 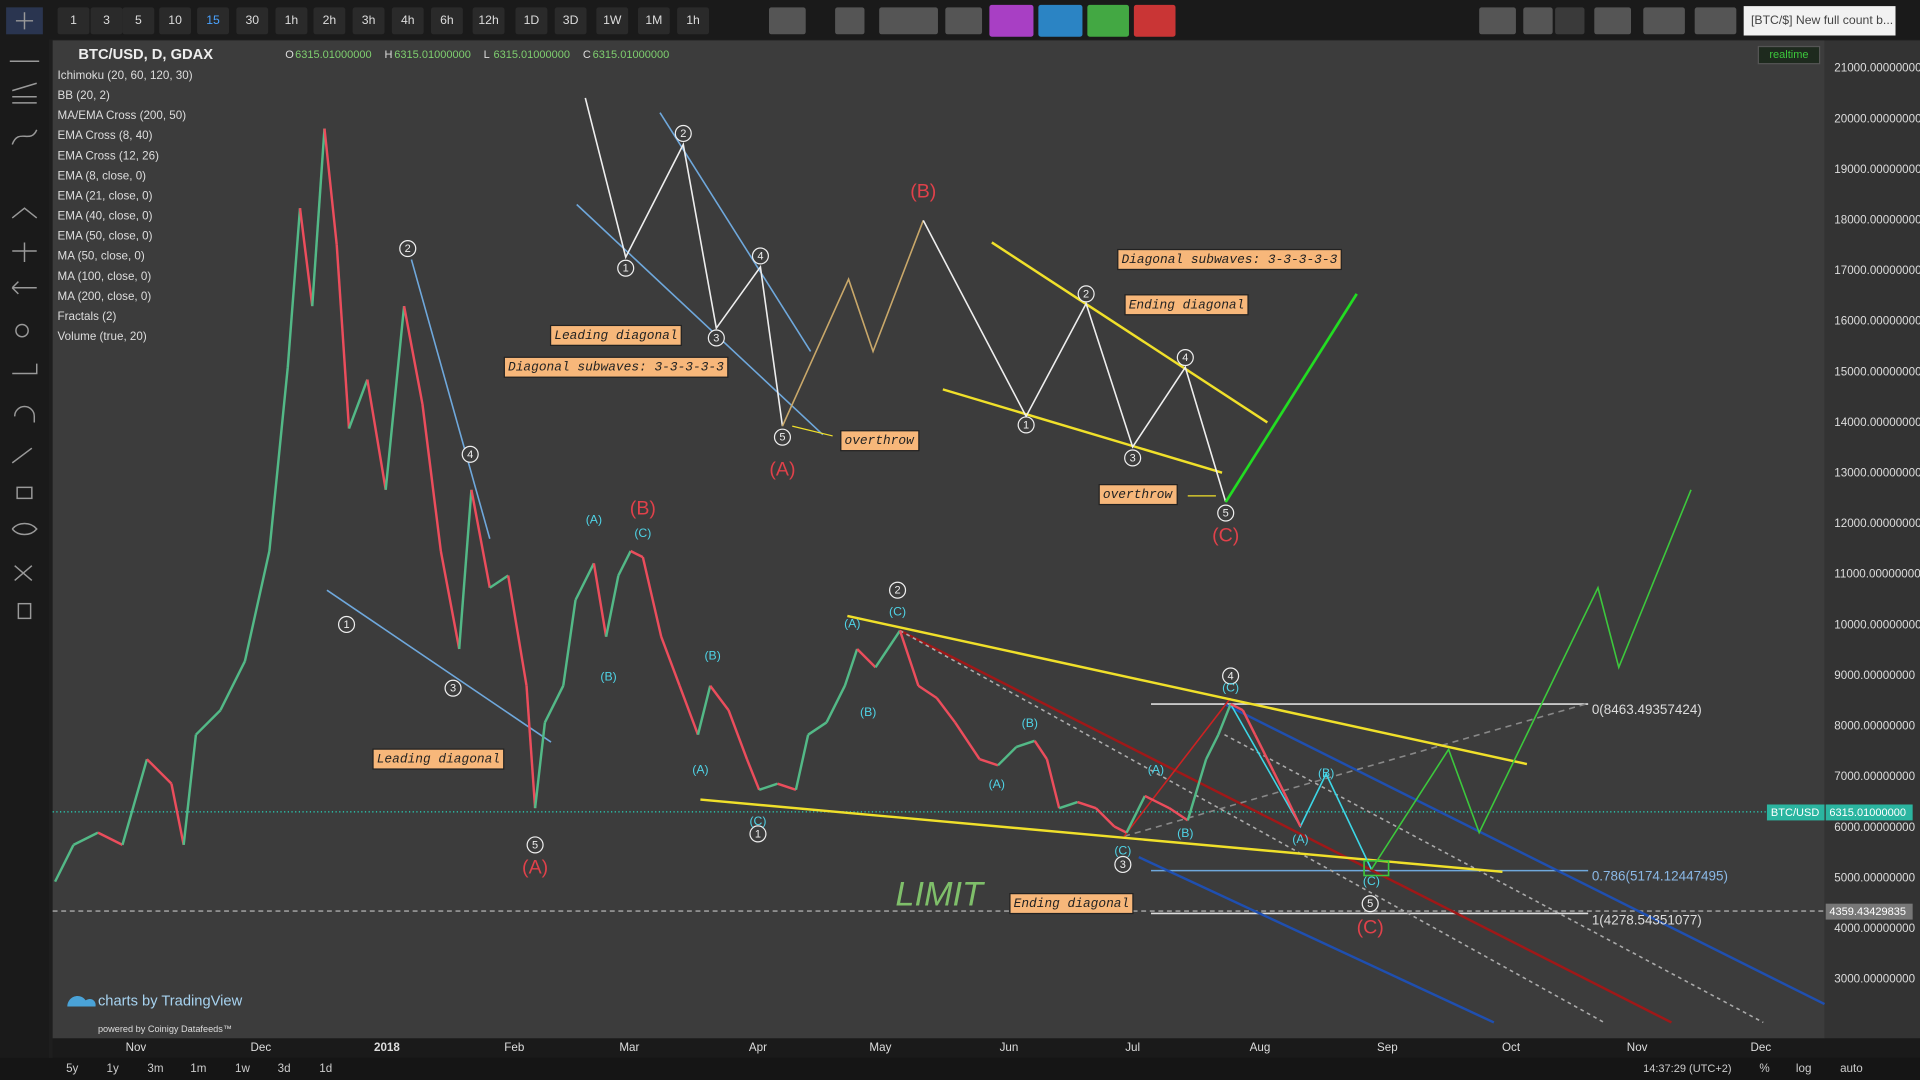 I want to click on interval-button: 15, so click(x=213, y=20).